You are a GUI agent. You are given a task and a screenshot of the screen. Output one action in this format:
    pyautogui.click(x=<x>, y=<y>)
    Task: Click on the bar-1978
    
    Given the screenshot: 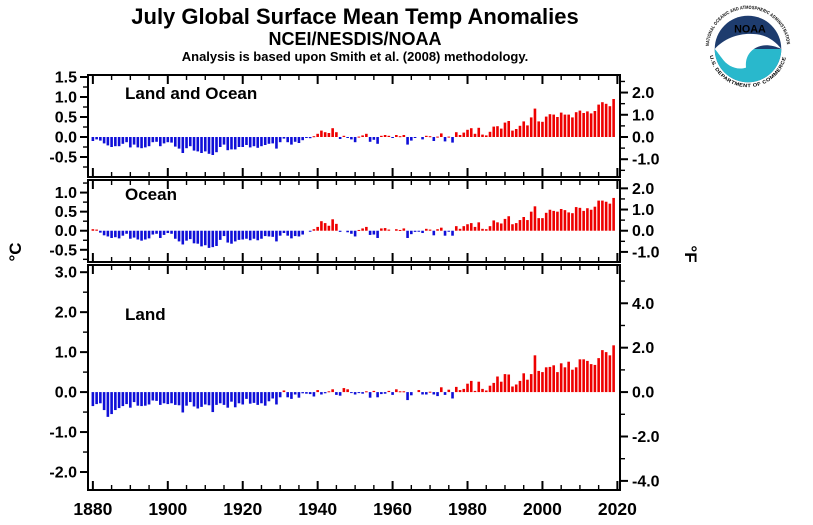 What is the action you would take?
    pyautogui.click(x=460, y=229)
    